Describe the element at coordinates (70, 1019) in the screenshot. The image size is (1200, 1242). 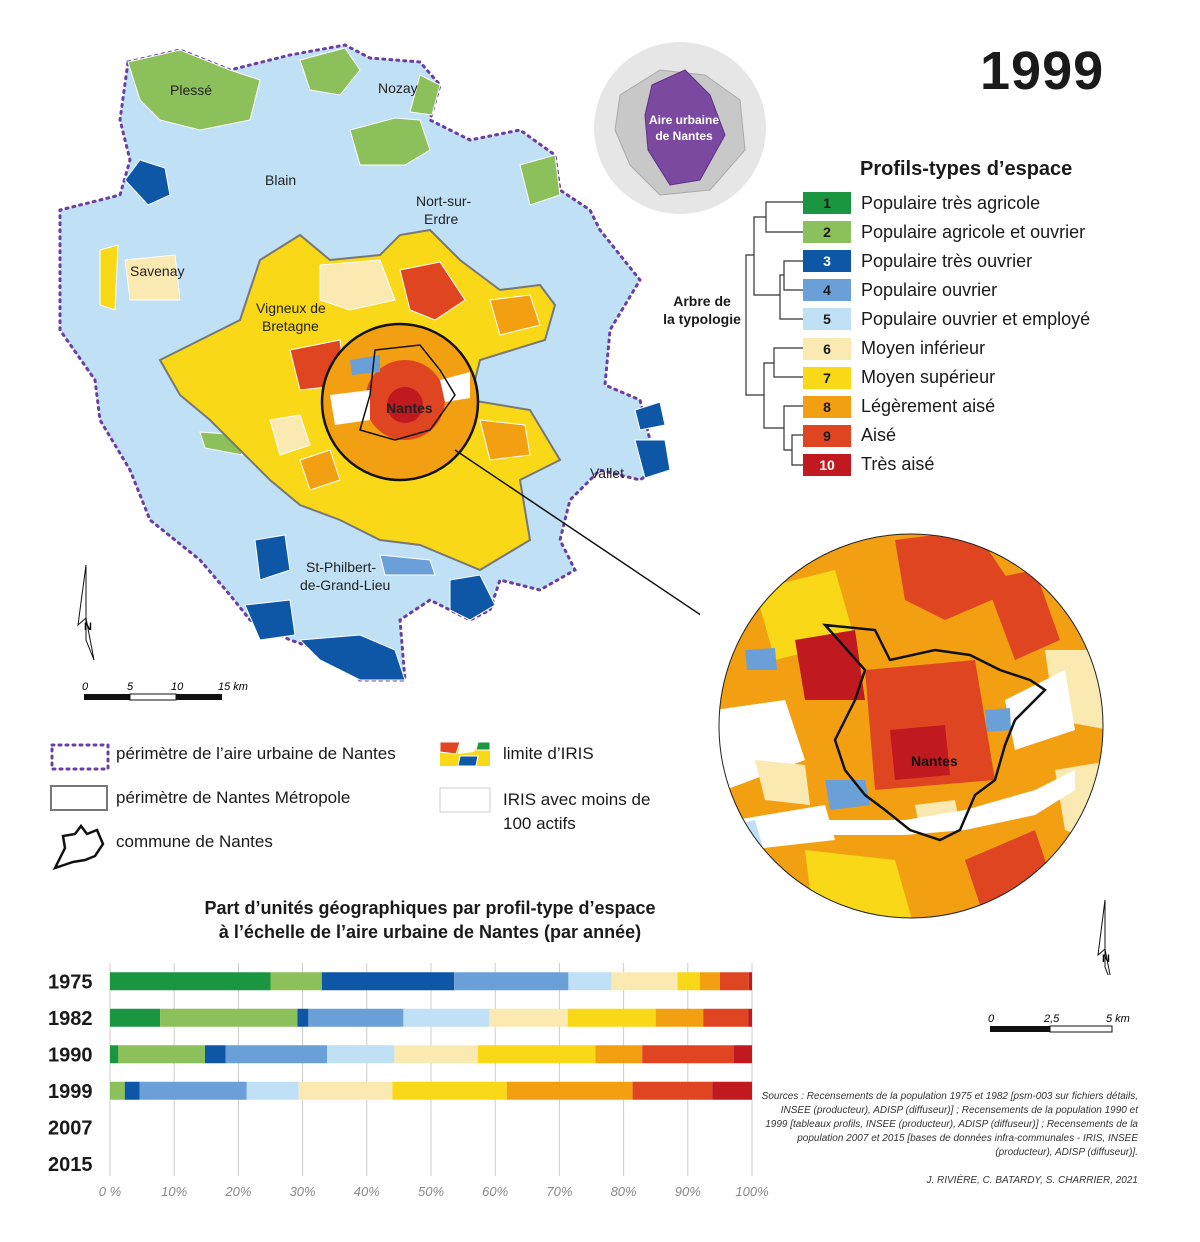
I see `y-category-label: 1982` at that location.